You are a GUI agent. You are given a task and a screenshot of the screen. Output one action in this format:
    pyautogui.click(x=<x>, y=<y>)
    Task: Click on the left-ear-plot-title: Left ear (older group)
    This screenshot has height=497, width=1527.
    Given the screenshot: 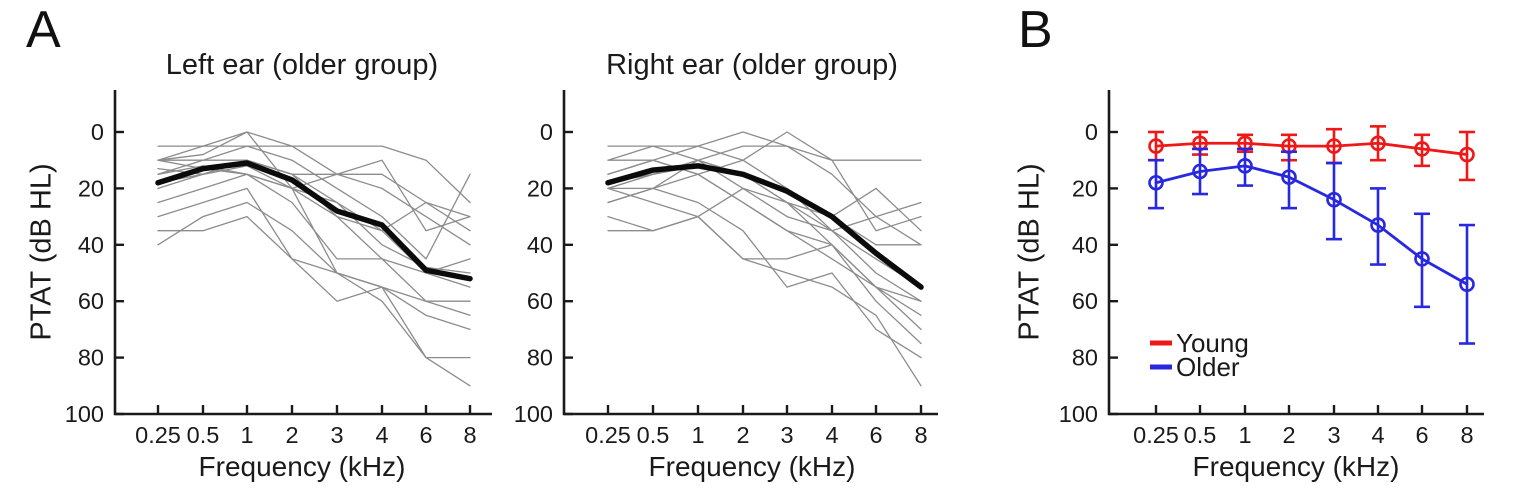 What is the action you would take?
    pyautogui.click(x=302, y=65)
    